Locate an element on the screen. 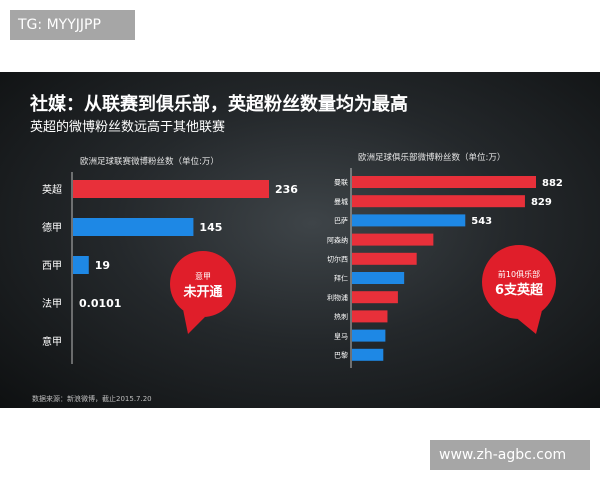 This screenshot has height=480, width=600. chart-1-callout-line1: 前10俱乐部 is located at coordinates (519, 274).